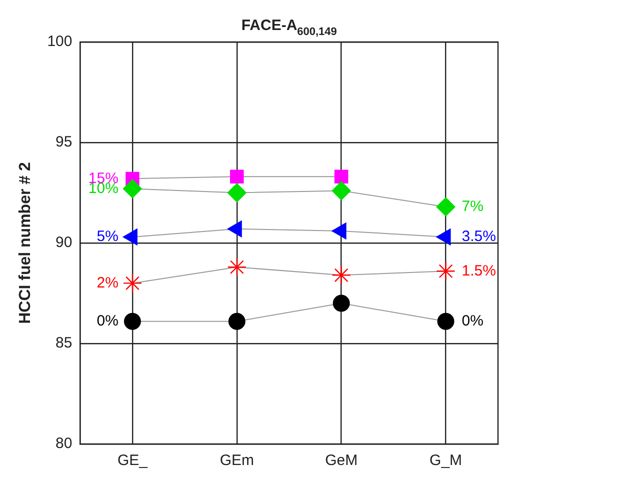 The image size is (621, 491). What do you see at coordinates (446, 461) in the screenshot?
I see `x-tick-label: G_M` at bounding box center [446, 461].